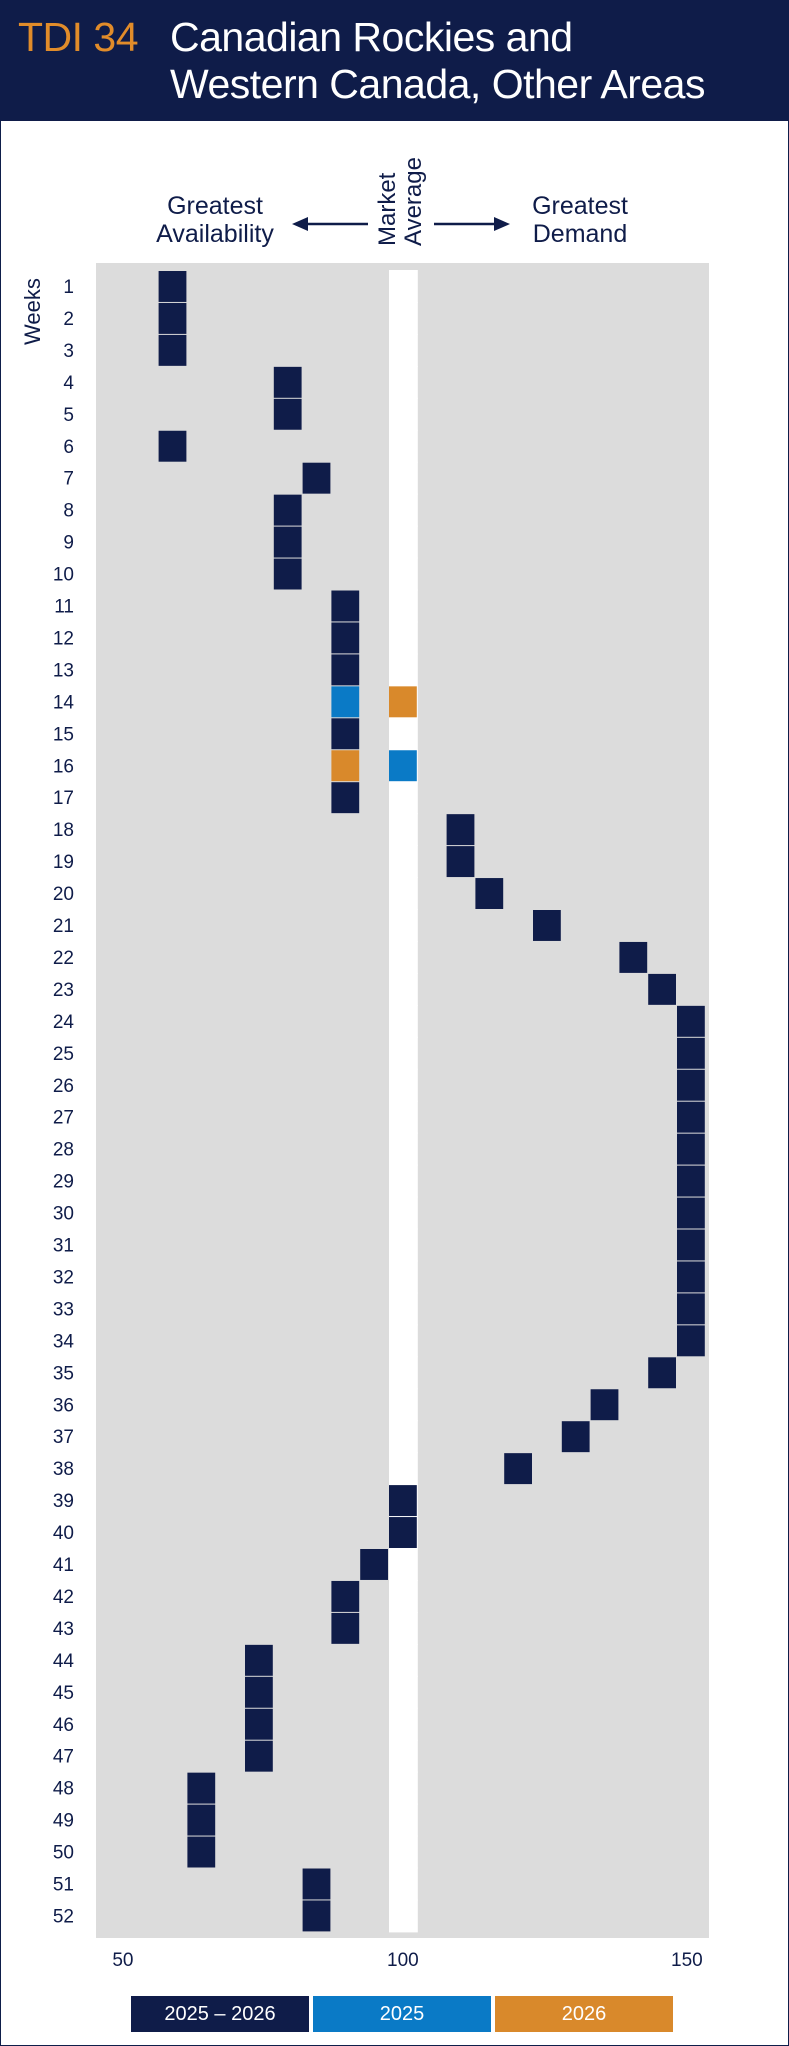 The height and width of the screenshot is (2046, 789). Describe the element at coordinates (68, 319) in the screenshot. I see `week-label: 2` at that location.